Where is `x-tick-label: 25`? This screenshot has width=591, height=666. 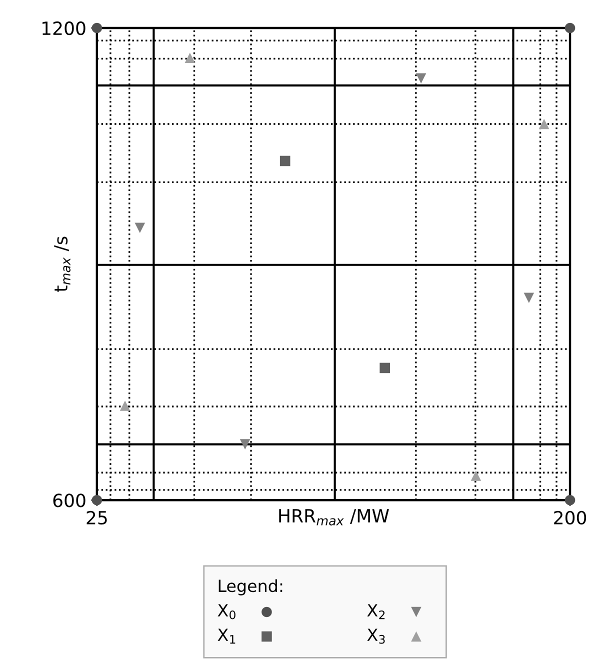 x-tick-label: 25 is located at coordinates (96, 517).